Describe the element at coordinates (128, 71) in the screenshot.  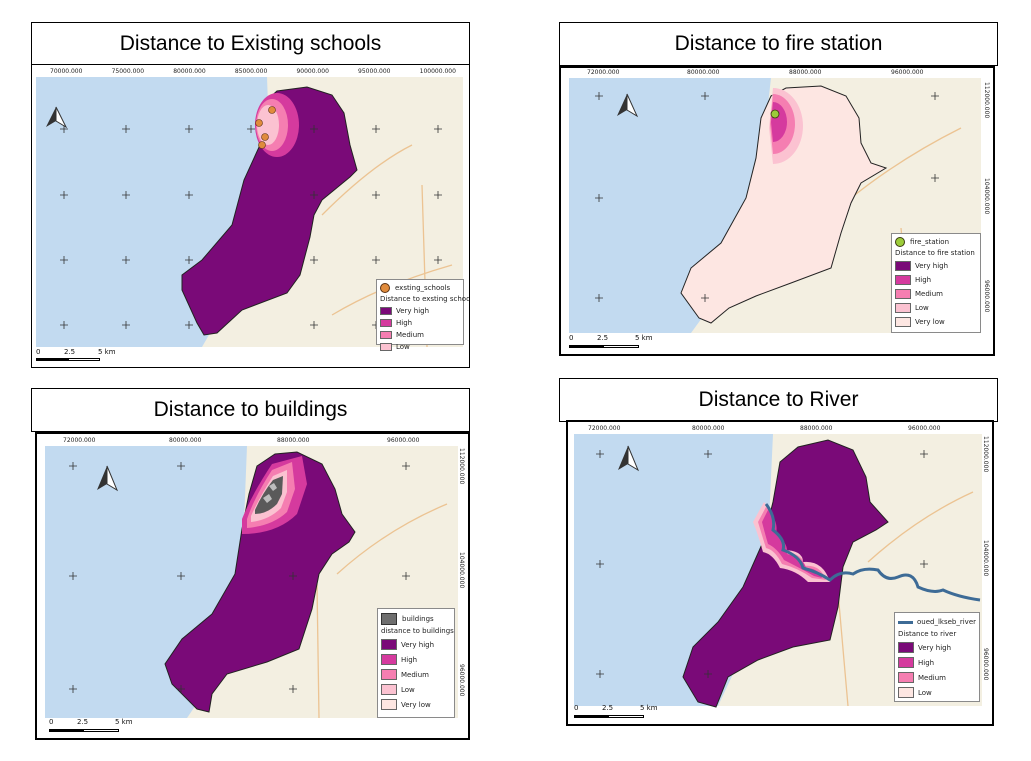
I see `coord-label: 75000.000` at that location.